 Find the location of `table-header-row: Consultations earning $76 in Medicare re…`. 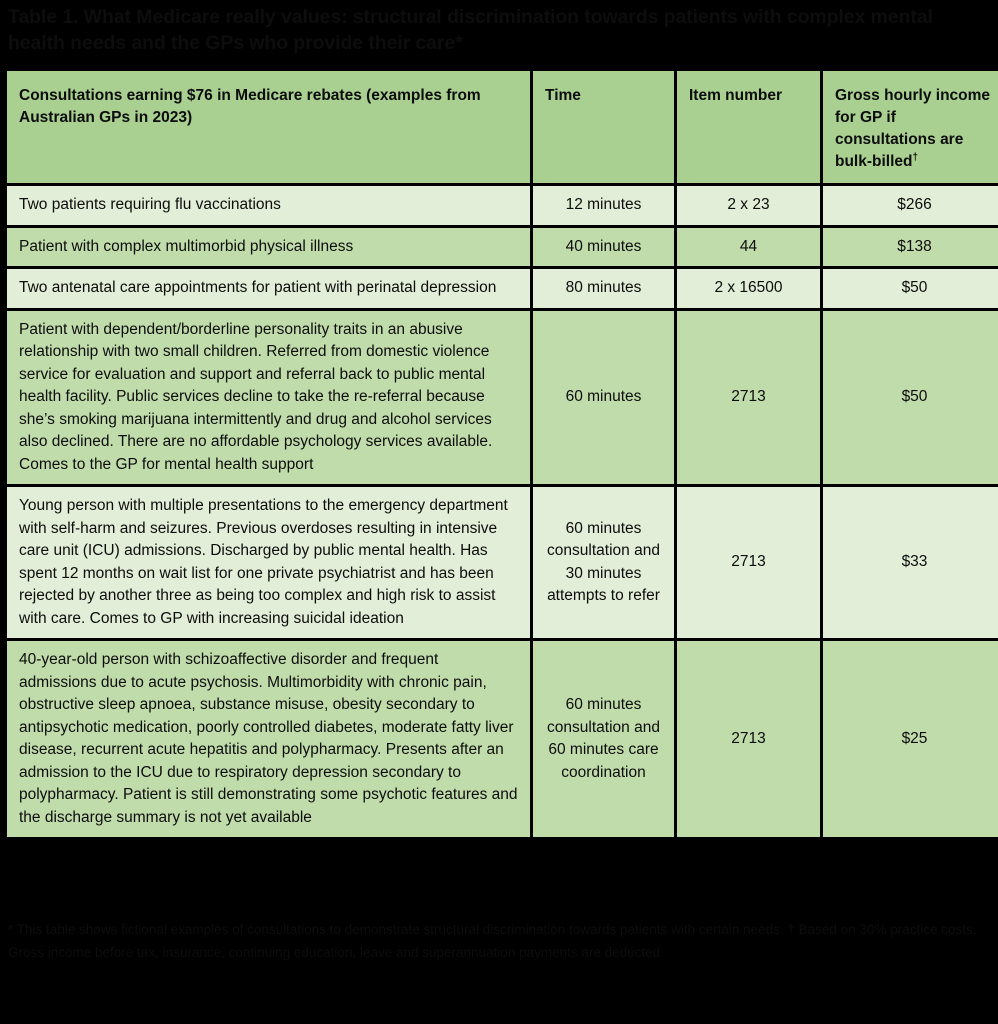

table-header-row: Consultations earning $76 in Medicare re… is located at coordinates (502, 127).